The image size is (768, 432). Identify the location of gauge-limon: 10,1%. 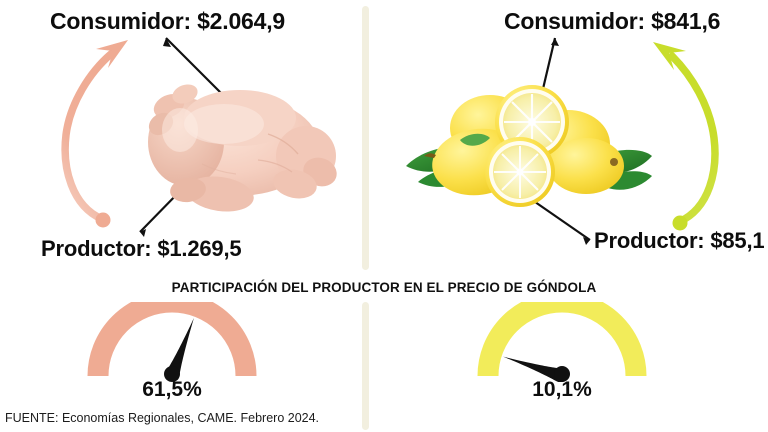
(562, 350).